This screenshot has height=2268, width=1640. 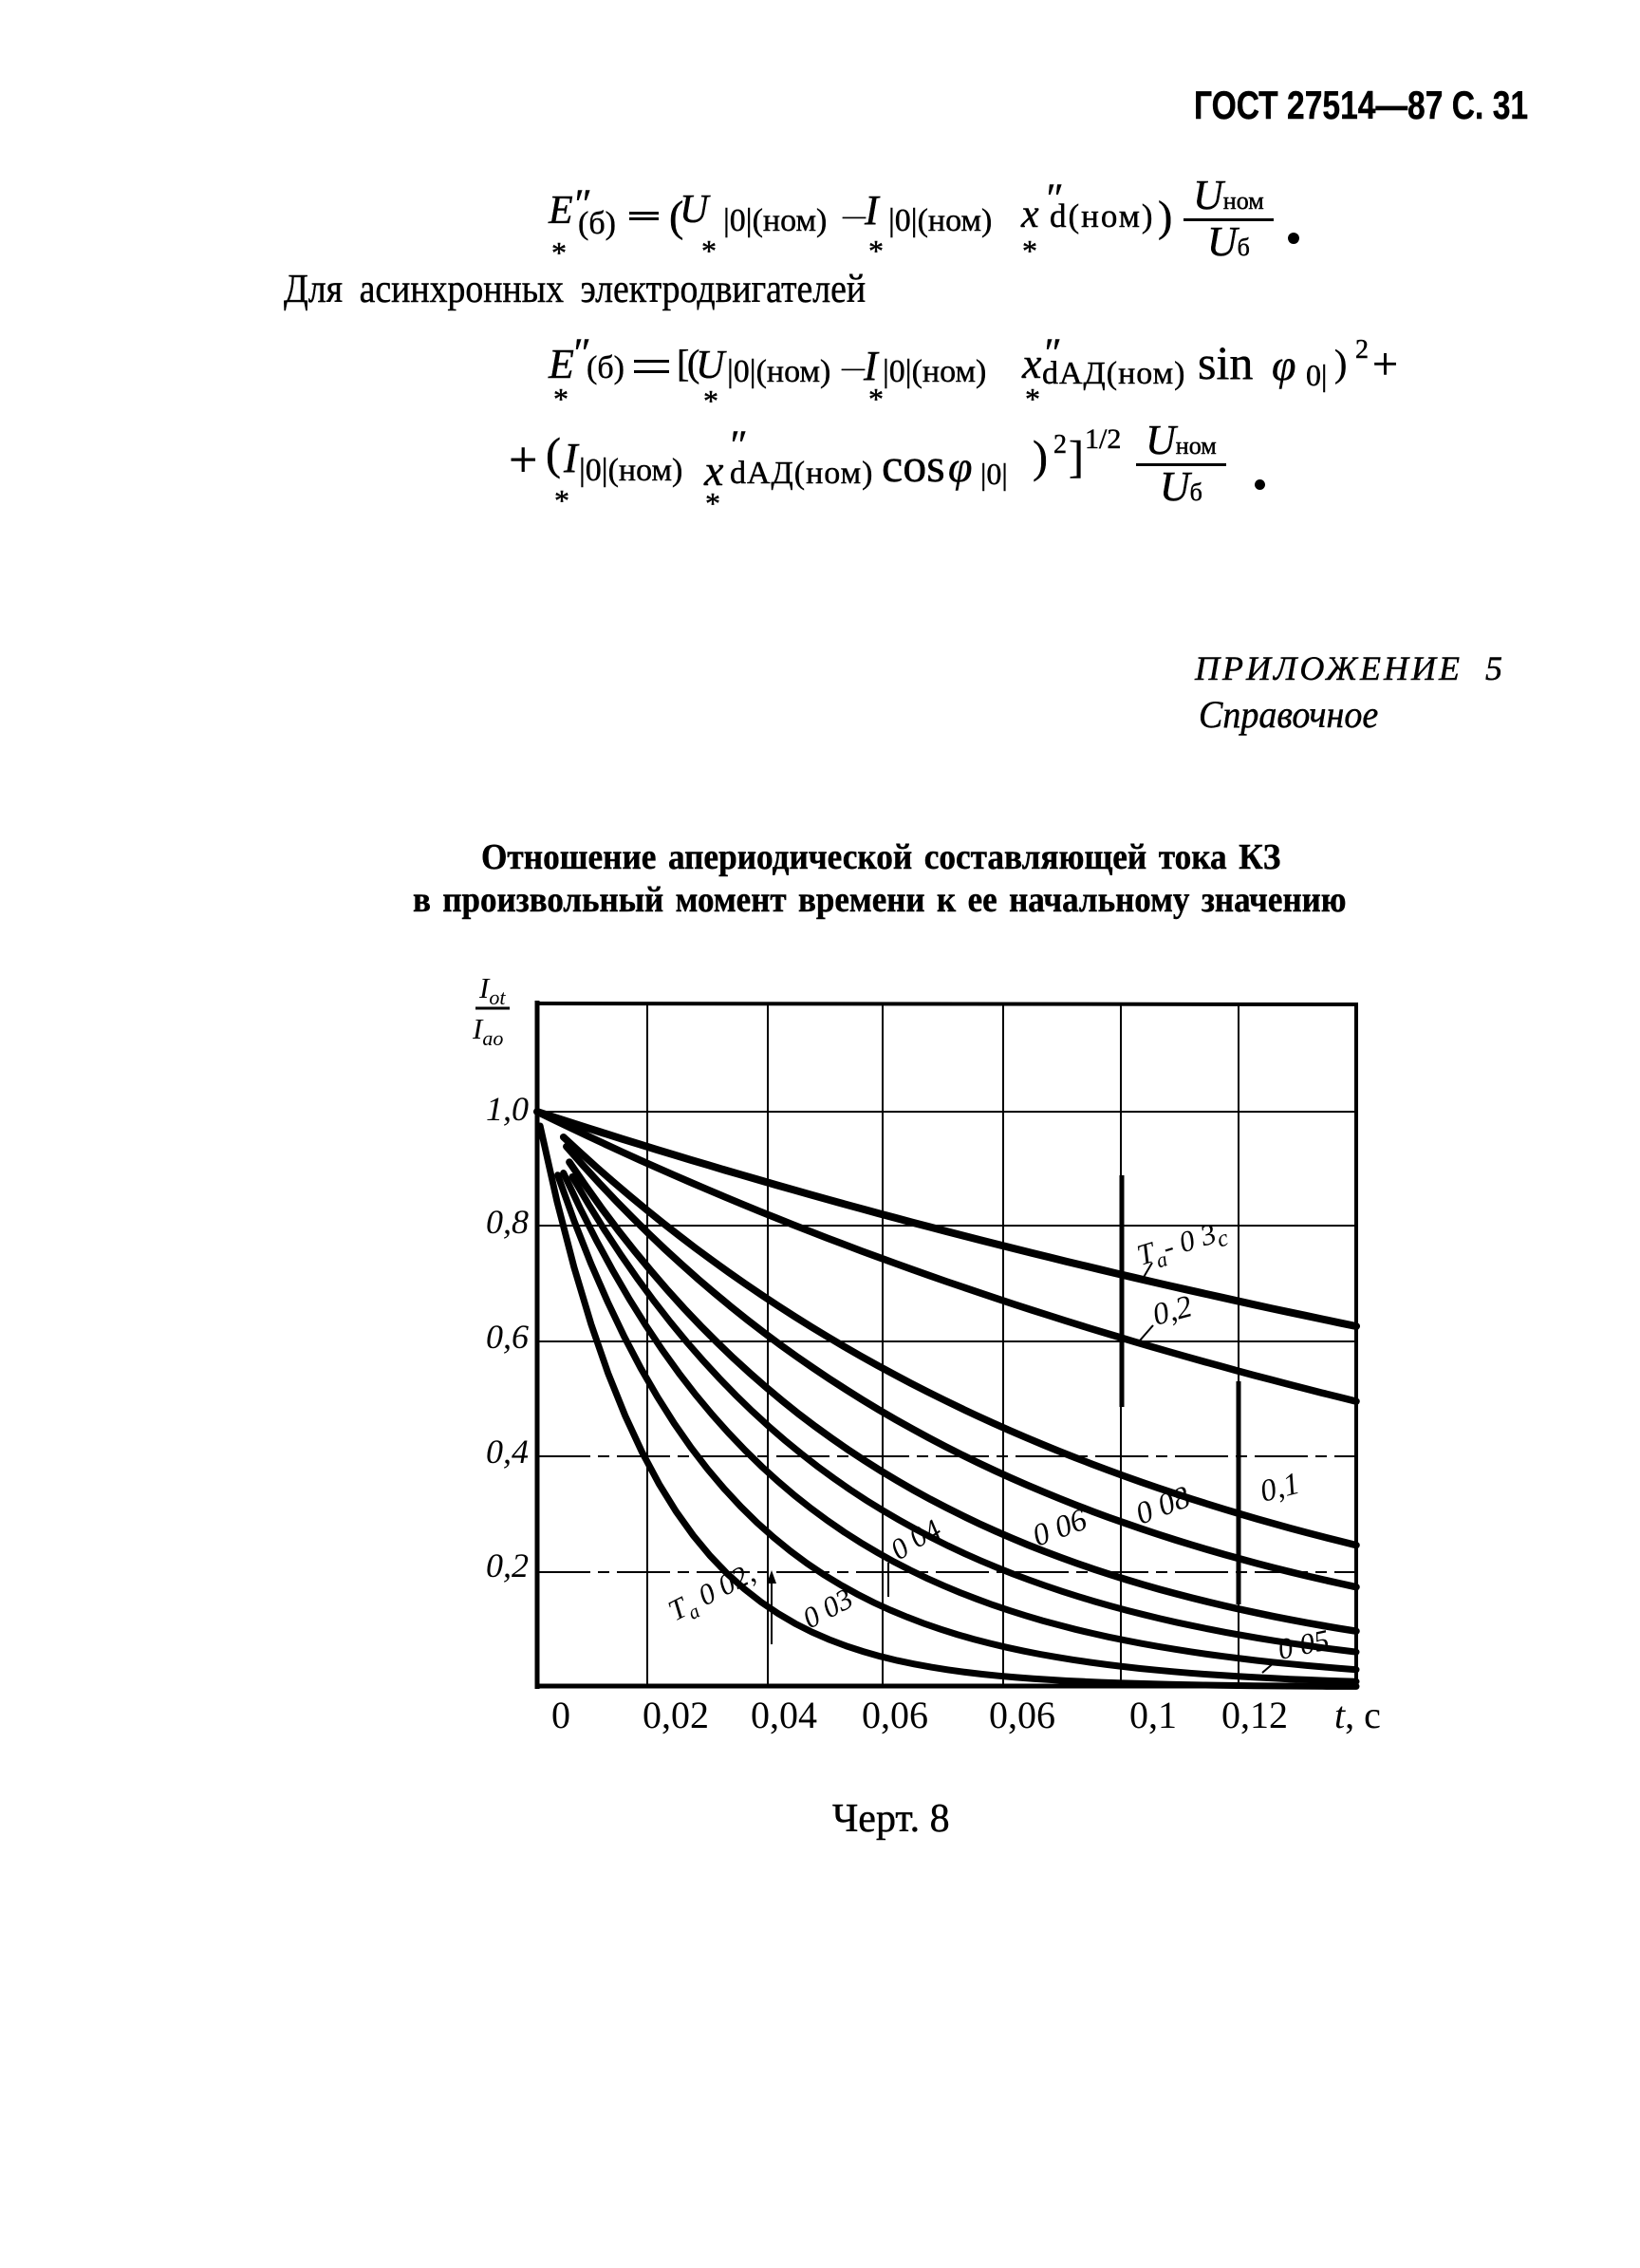 What do you see at coordinates (1303, 1644) in the screenshot?
I see `svg-text: 0 05` at bounding box center [1303, 1644].